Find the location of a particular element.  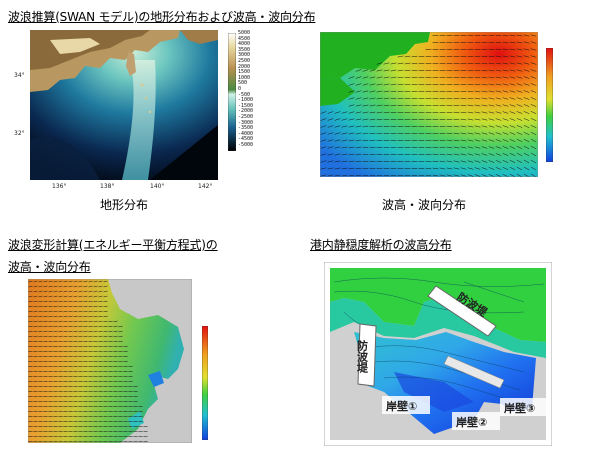

energy-balance-arrows is located at coordinates (88, 361).